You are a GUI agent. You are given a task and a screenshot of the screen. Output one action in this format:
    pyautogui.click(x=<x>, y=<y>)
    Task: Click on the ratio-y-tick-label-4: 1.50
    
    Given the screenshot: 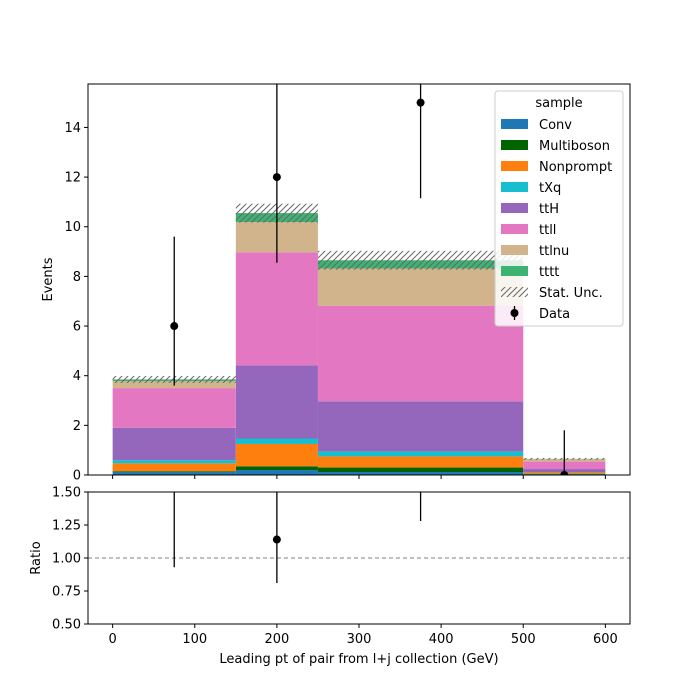 What is the action you would take?
    pyautogui.click(x=66, y=493)
    